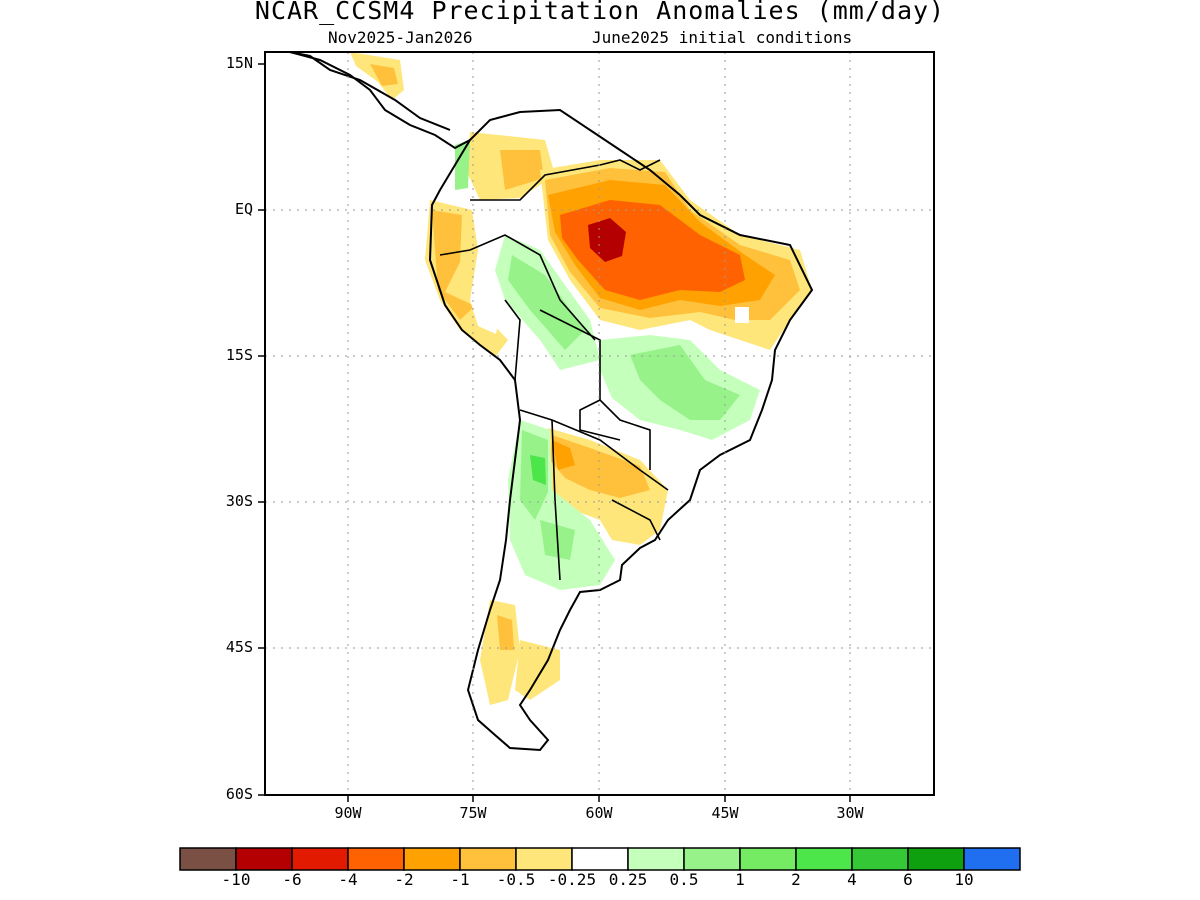 This screenshot has width=1200, height=900. What do you see at coordinates (852, 879) in the screenshot?
I see `colorbar-label: 4` at bounding box center [852, 879].